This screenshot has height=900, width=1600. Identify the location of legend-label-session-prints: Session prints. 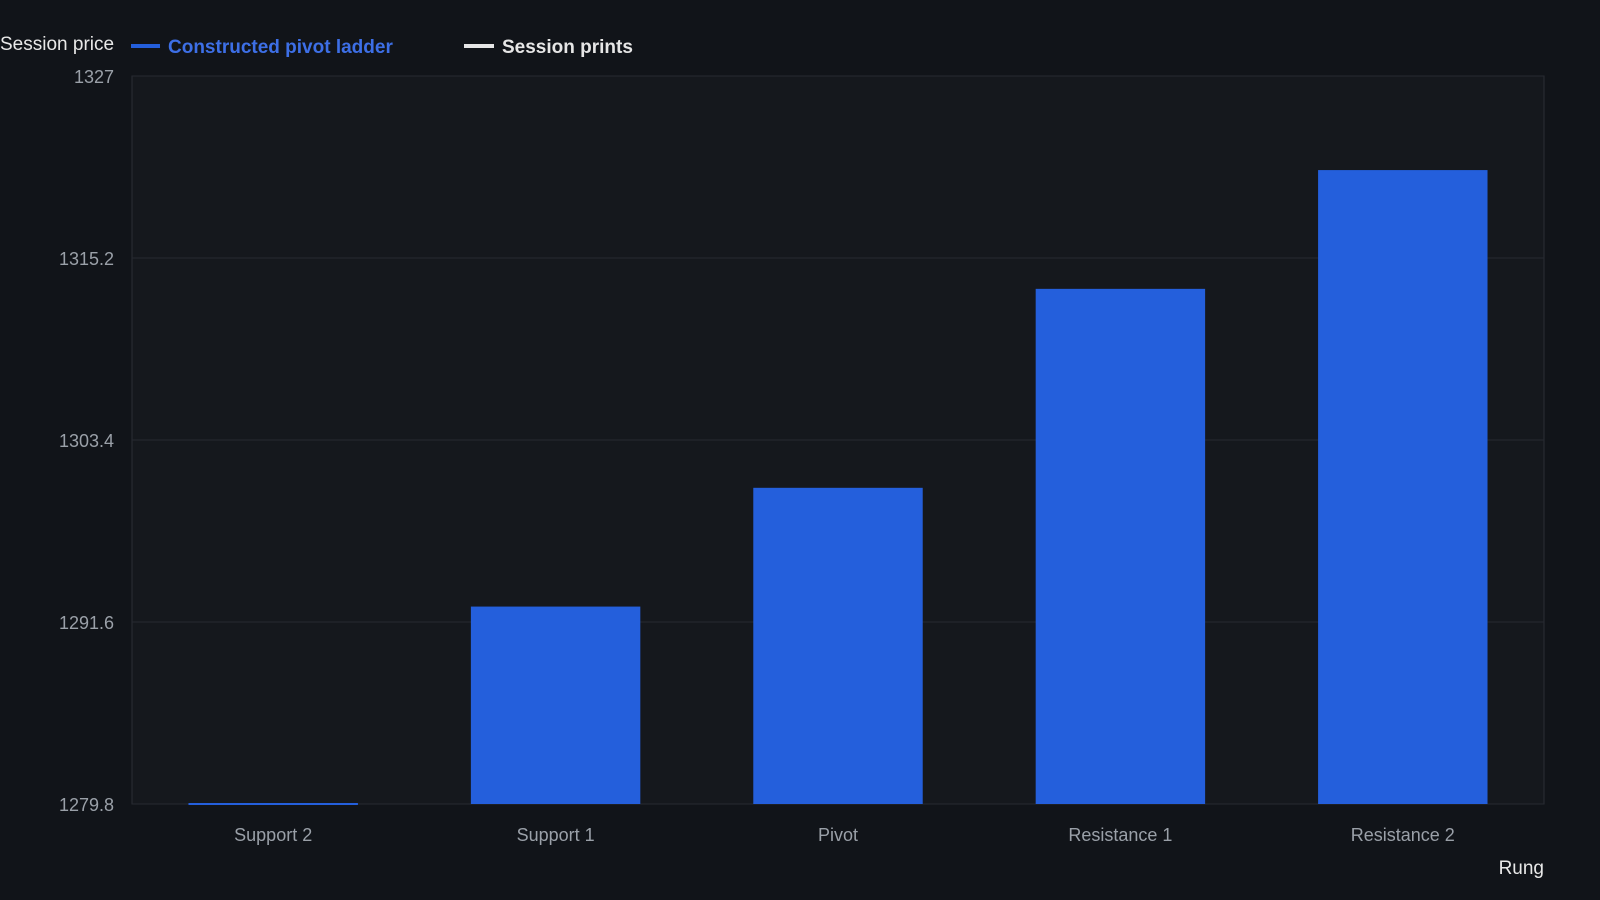
(567, 47).